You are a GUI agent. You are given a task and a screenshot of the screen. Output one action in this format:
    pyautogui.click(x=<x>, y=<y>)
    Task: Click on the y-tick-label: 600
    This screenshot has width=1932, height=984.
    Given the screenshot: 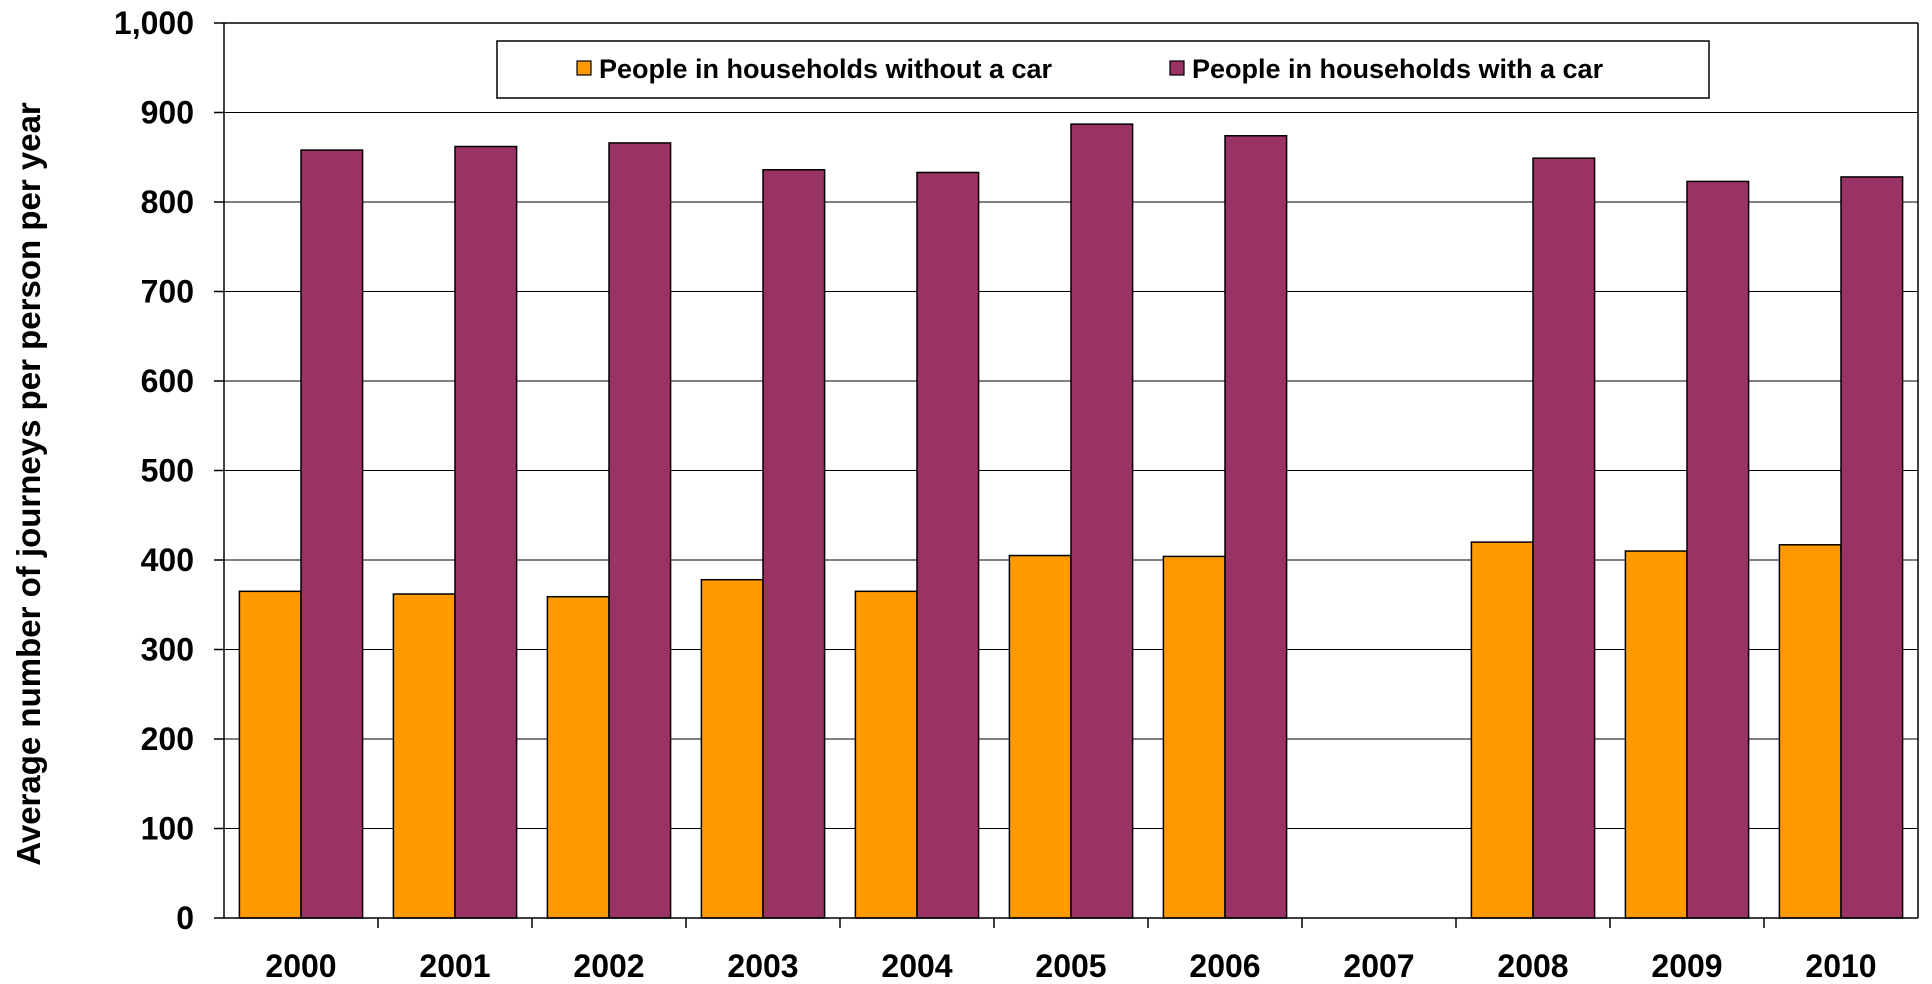 What is the action you would take?
    pyautogui.click(x=167, y=381)
    